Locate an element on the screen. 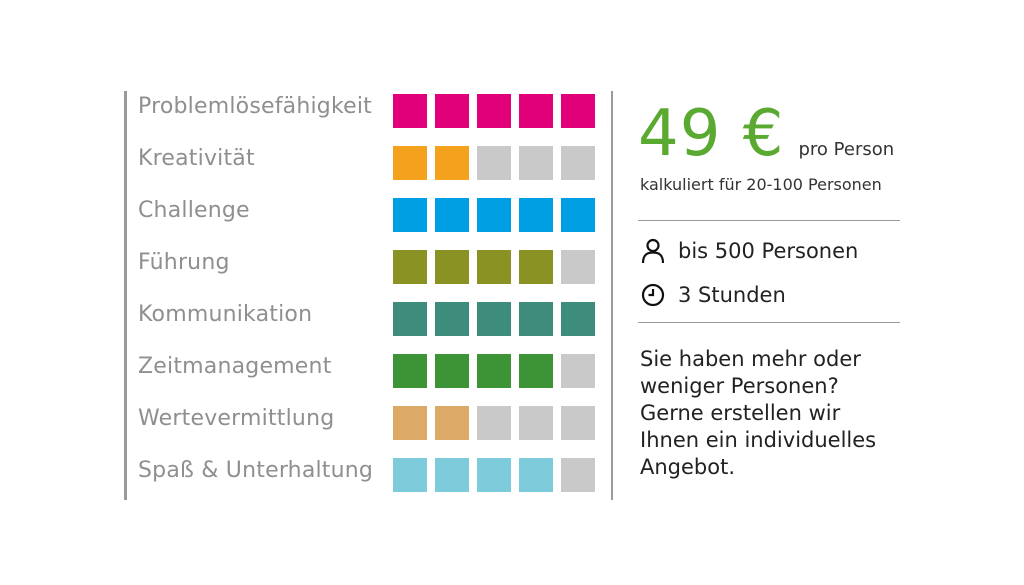 The height and width of the screenshot is (585, 1024). criterion-label: Kreativität is located at coordinates (196, 158).